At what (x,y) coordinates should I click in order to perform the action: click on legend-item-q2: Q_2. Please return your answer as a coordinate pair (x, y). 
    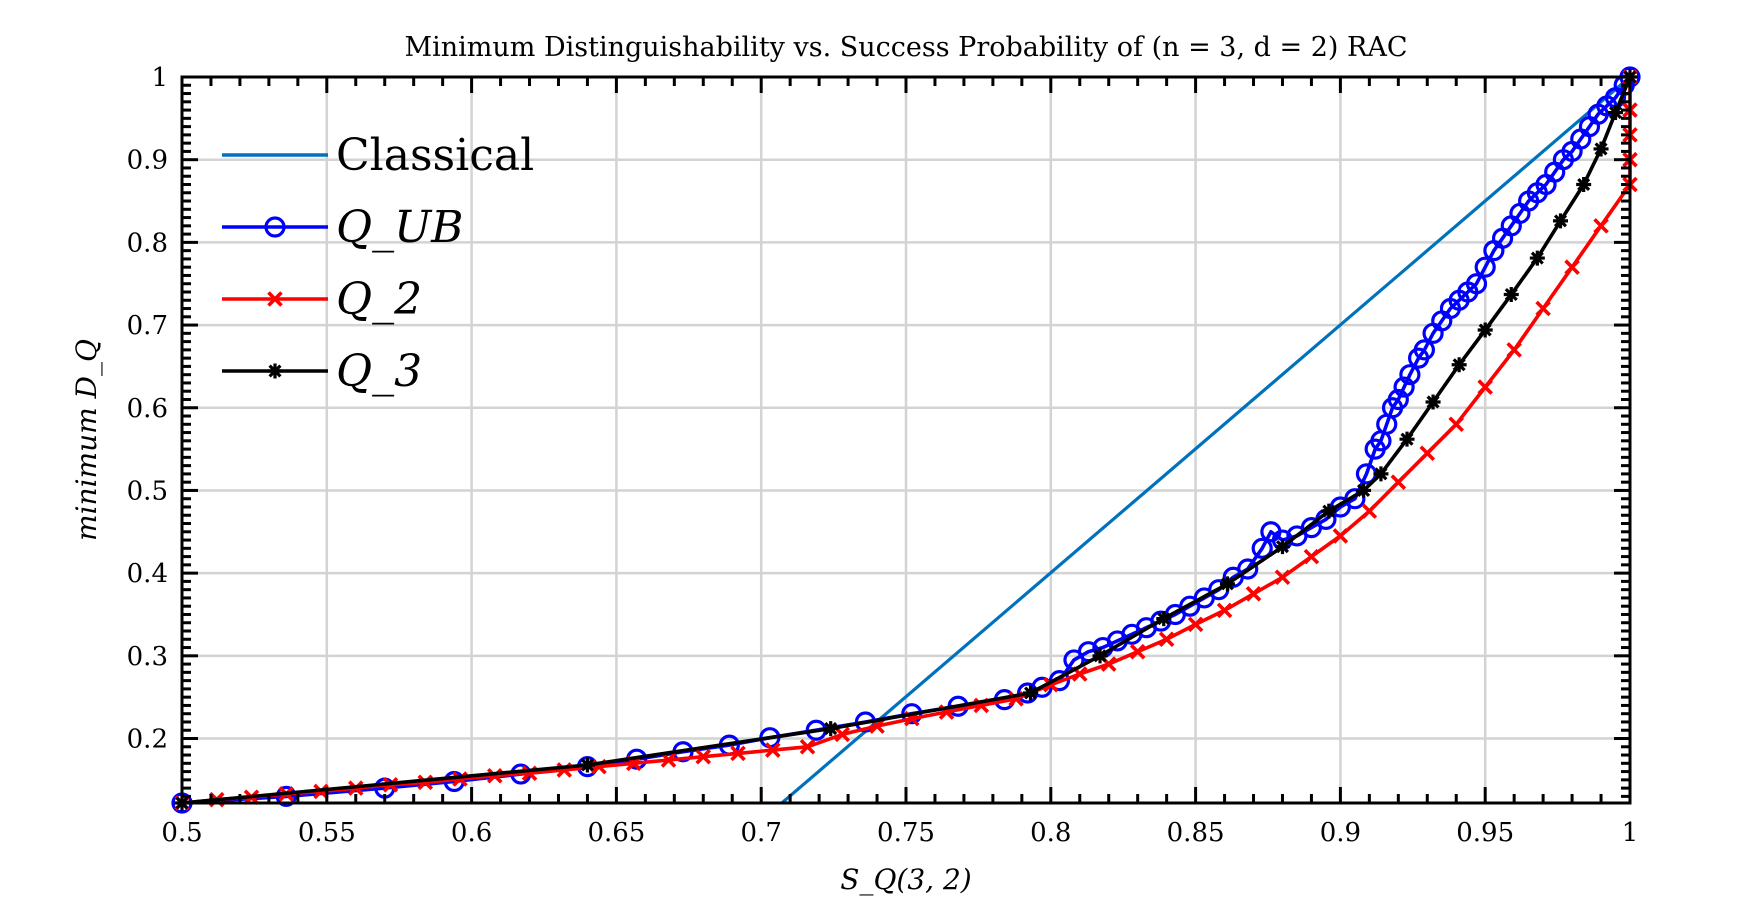
    Looking at the image, I should click on (322, 299).